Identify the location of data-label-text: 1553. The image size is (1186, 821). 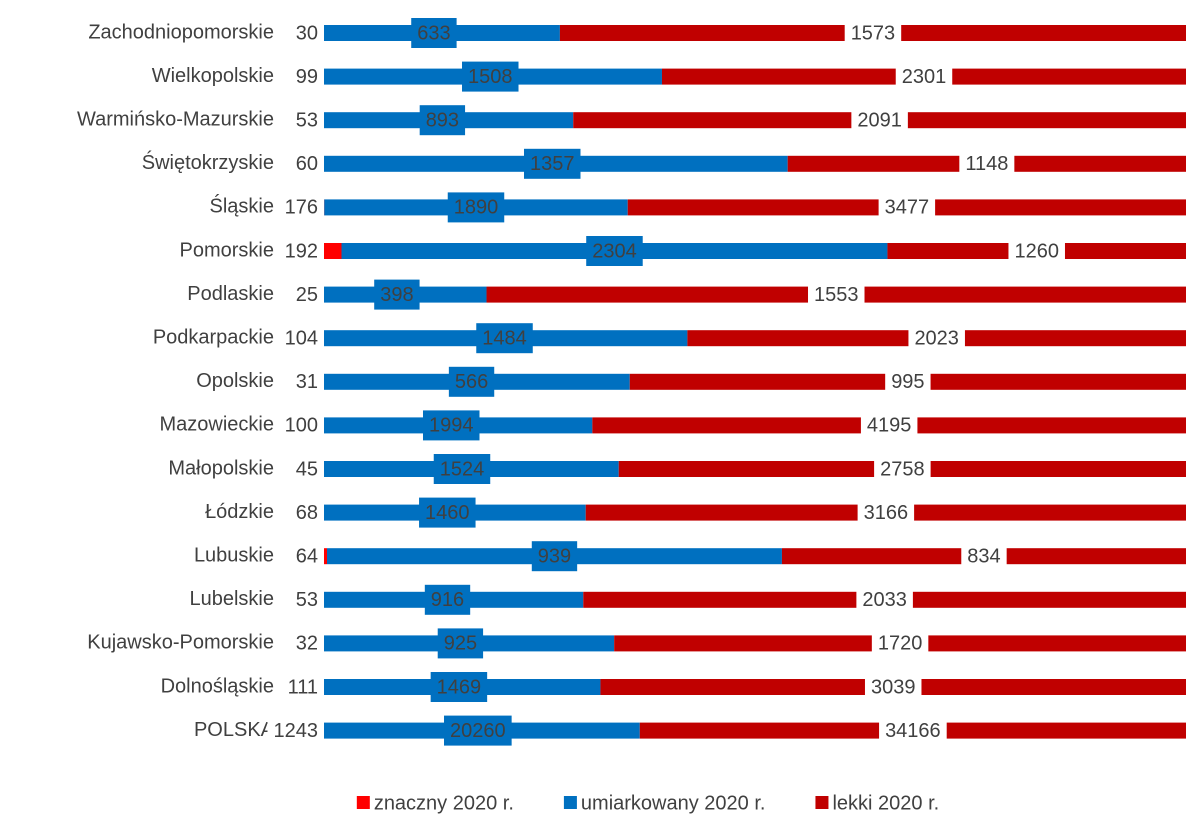
(836, 295).